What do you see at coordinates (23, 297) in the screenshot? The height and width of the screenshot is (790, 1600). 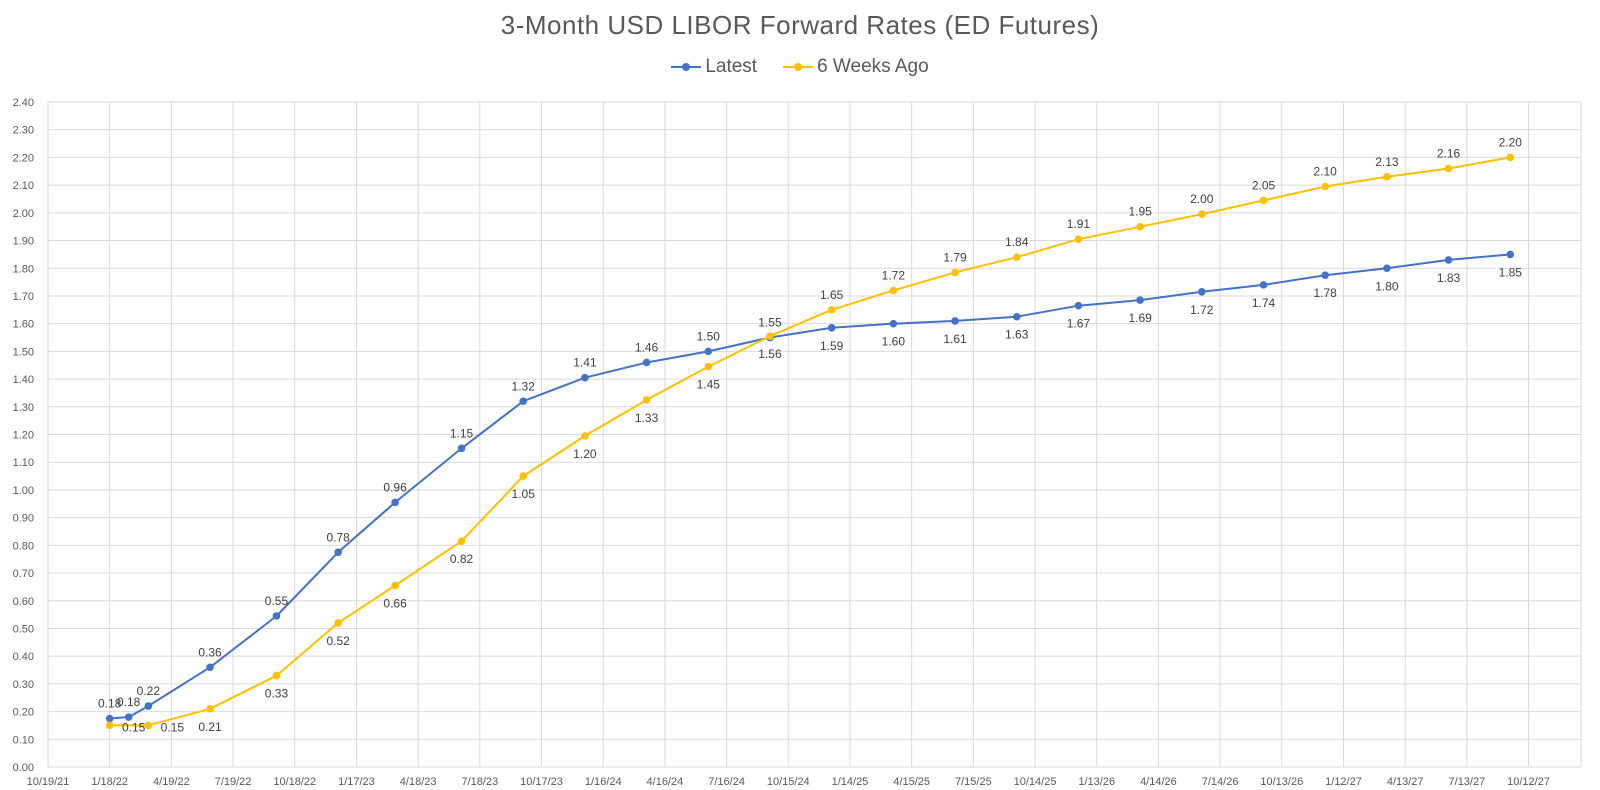 I see `y-tick-label: 1.70` at bounding box center [23, 297].